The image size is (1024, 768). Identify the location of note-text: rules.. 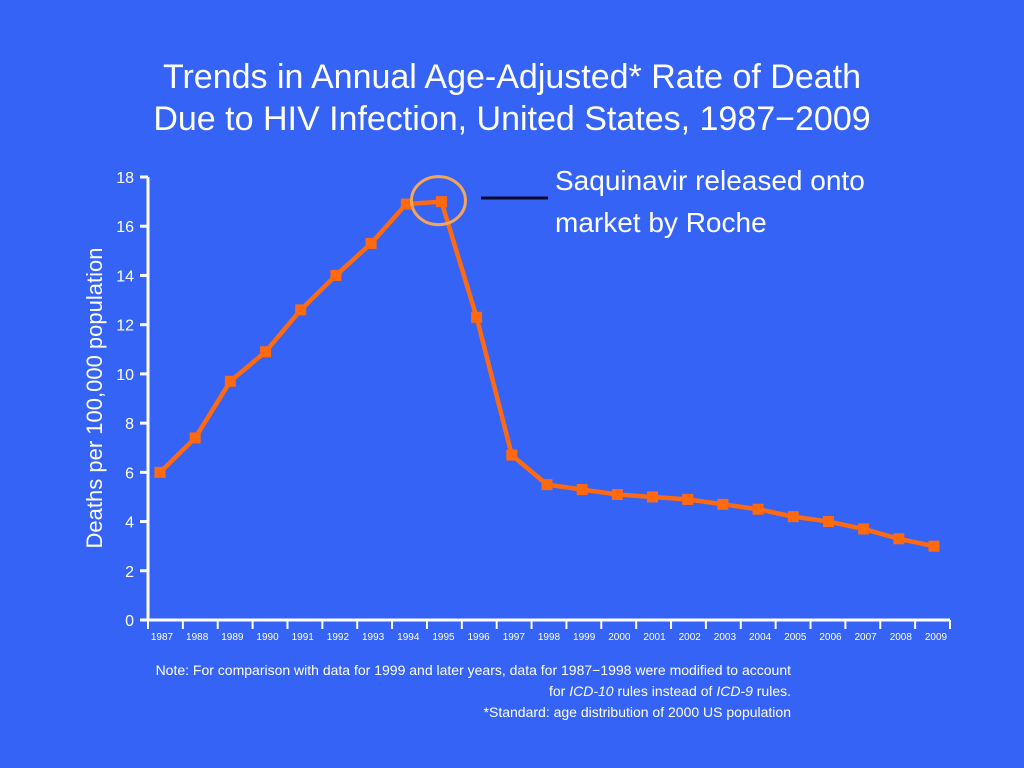
(771, 691).